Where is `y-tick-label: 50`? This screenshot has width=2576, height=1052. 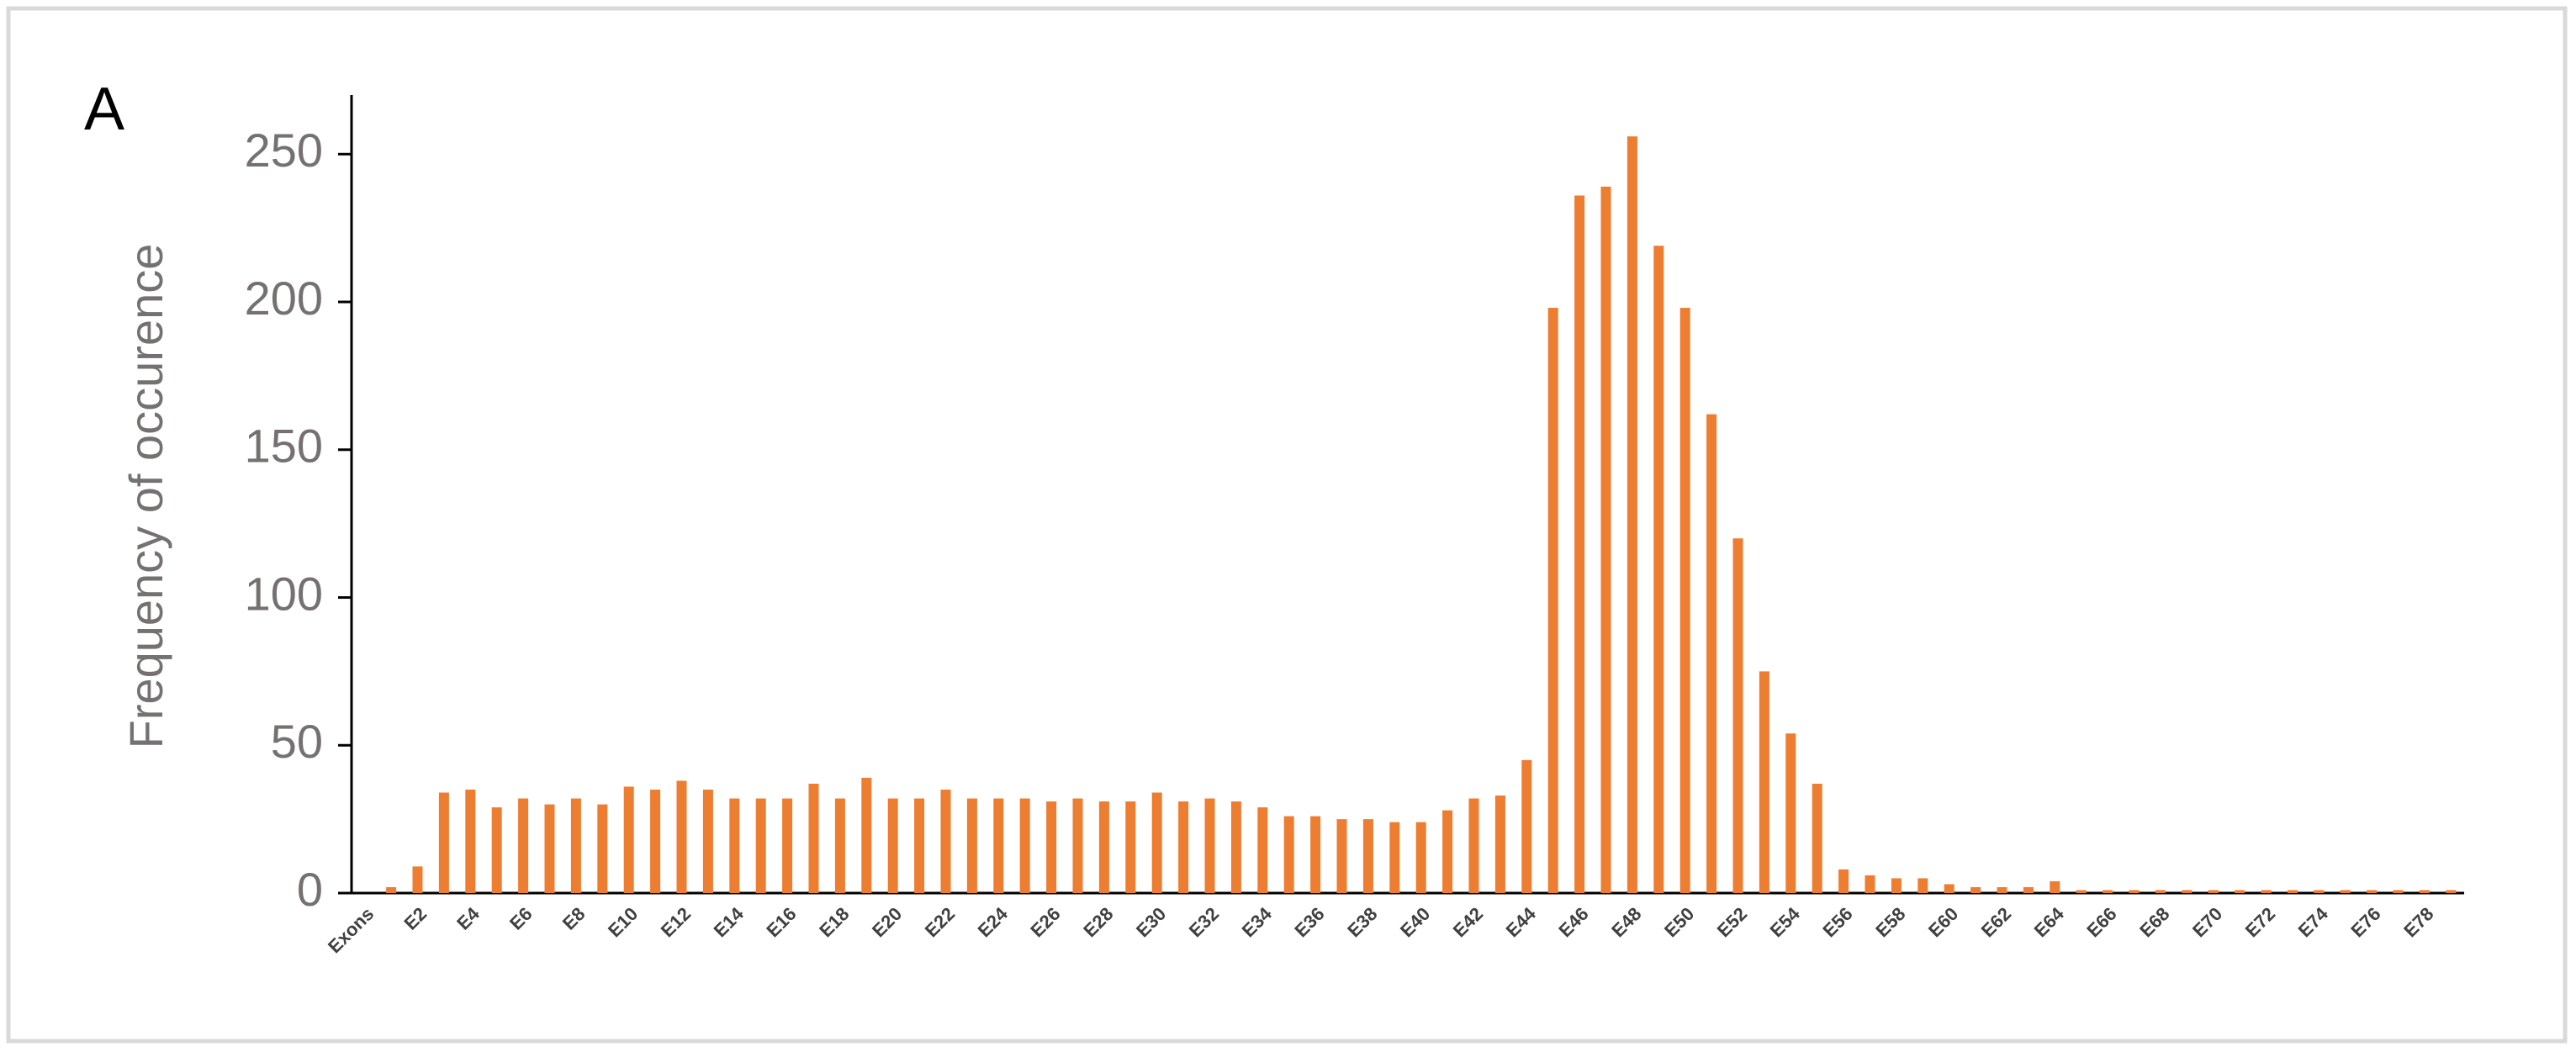
y-tick-label: 50 is located at coordinates (297, 741).